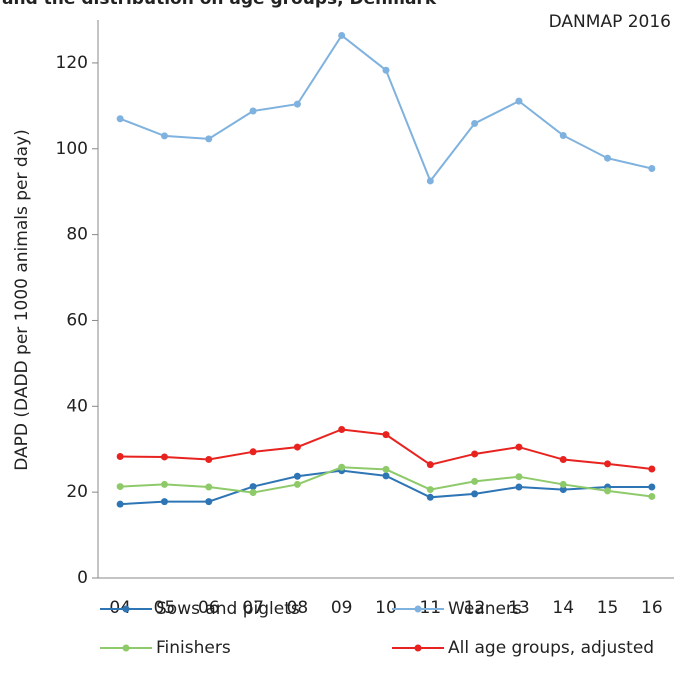 The image size is (677, 692). Describe the element at coordinates (72, 149) in the screenshot. I see `y-tick-label: 100` at that location.